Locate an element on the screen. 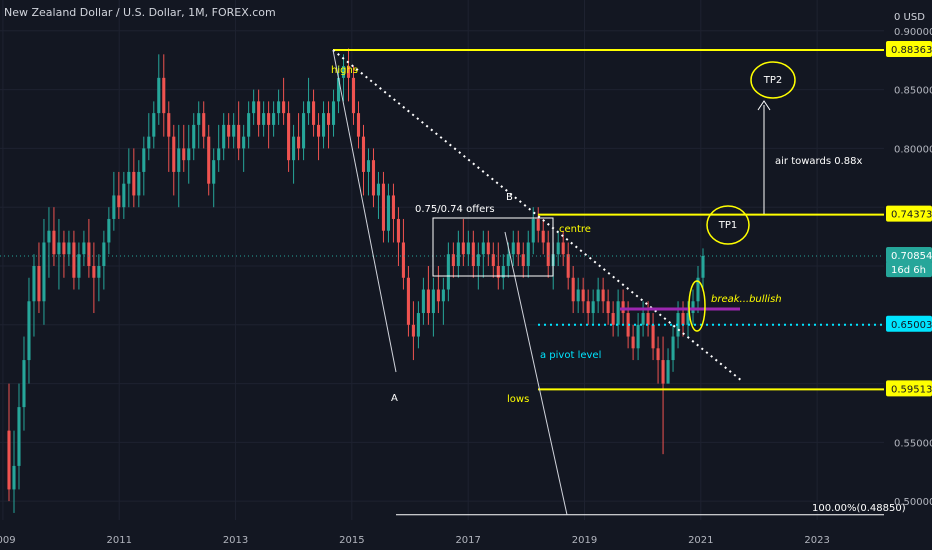 This screenshot has width=932, height=550. air-arrow-head is located at coordinates (764, 105).